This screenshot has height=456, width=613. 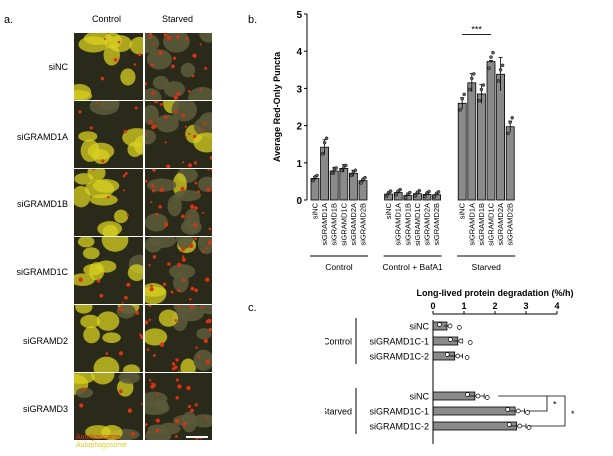 What do you see at coordinates (253, 20) in the screenshot?
I see `panel-b-letter: b.` at bounding box center [253, 20].